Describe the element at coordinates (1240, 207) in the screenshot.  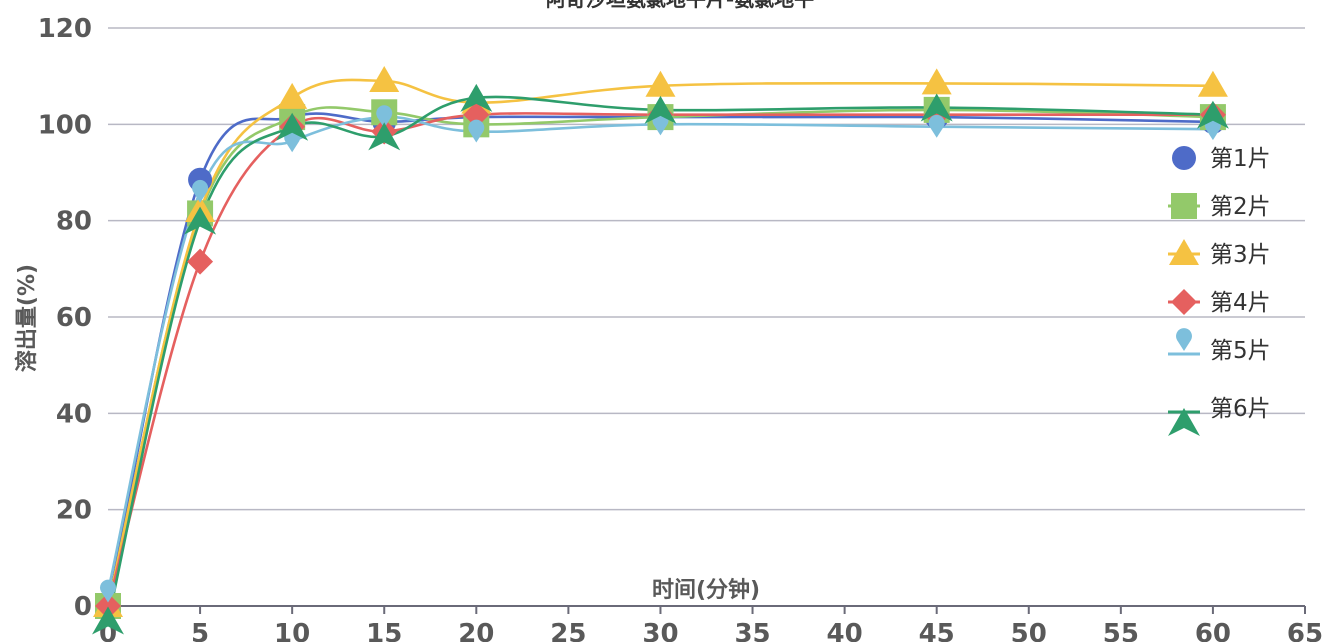
I see `legend-label-2: 第2片` at that location.